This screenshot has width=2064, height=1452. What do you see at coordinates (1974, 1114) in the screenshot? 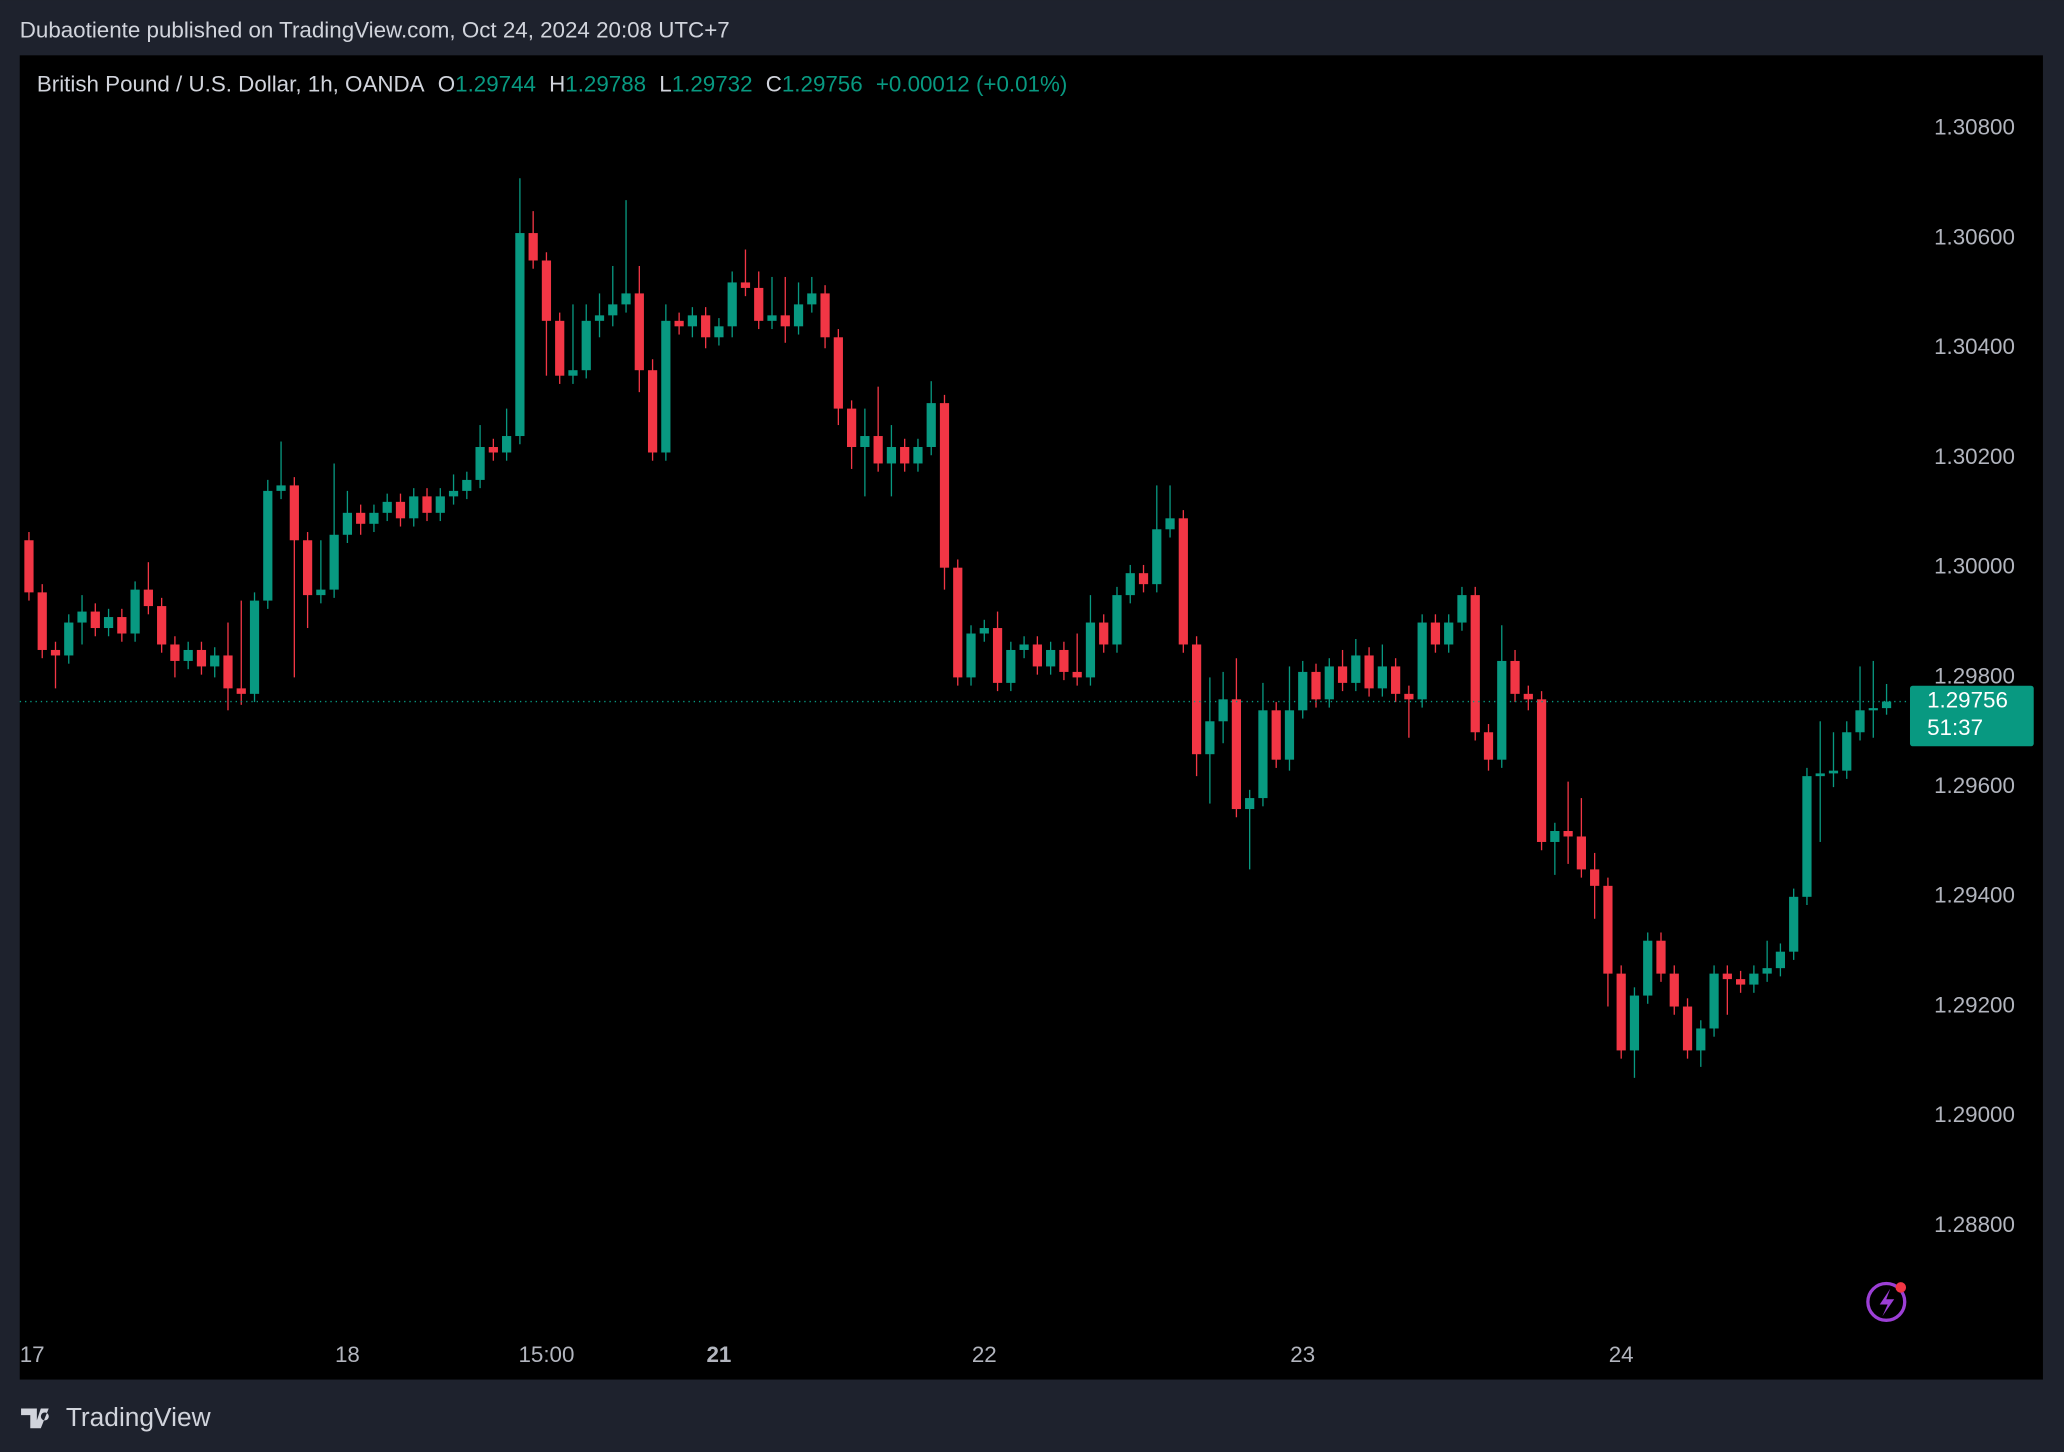
I see `y-tick-label: 1.29000` at bounding box center [1974, 1114].